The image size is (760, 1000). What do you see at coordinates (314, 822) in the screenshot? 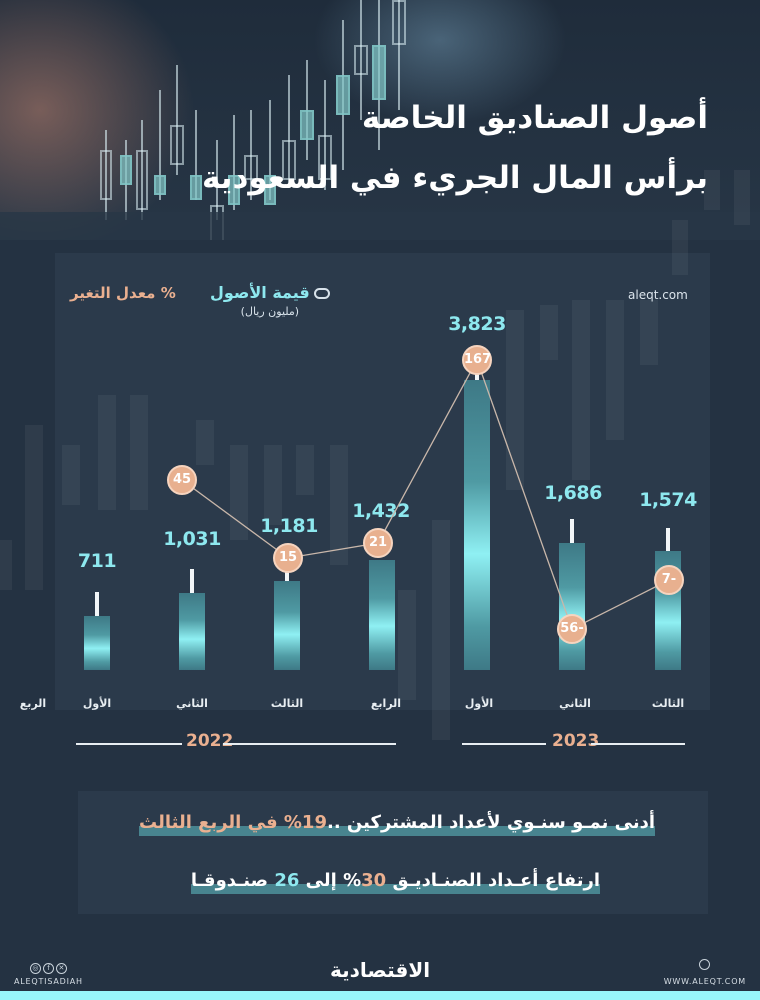
I see `subscribers-growth: 19` at bounding box center [314, 822].